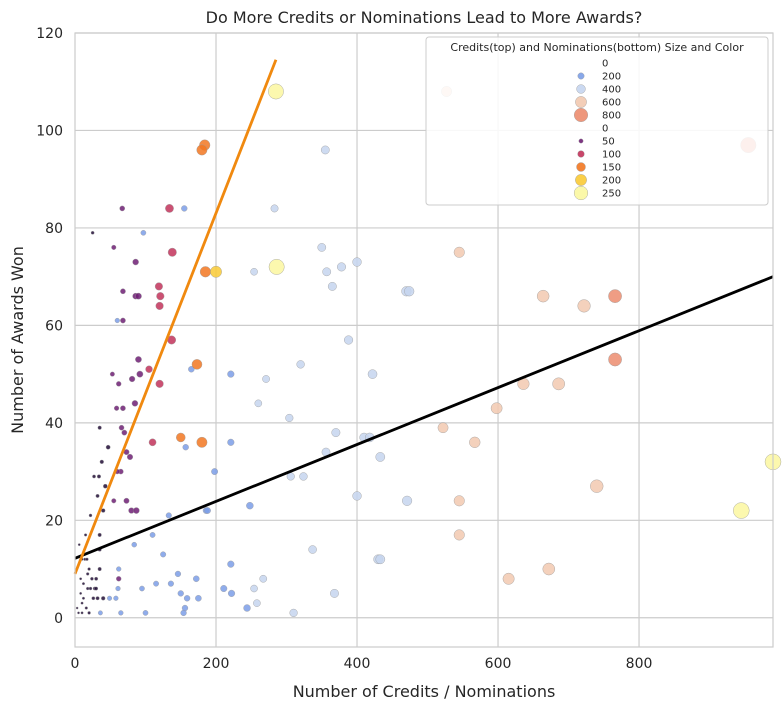 Image resolution: width=783 pixels, height=710 pixels. What do you see at coordinates (58, 619) in the screenshot?
I see `y-tick-label: 0` at bounding box center [58, 619].